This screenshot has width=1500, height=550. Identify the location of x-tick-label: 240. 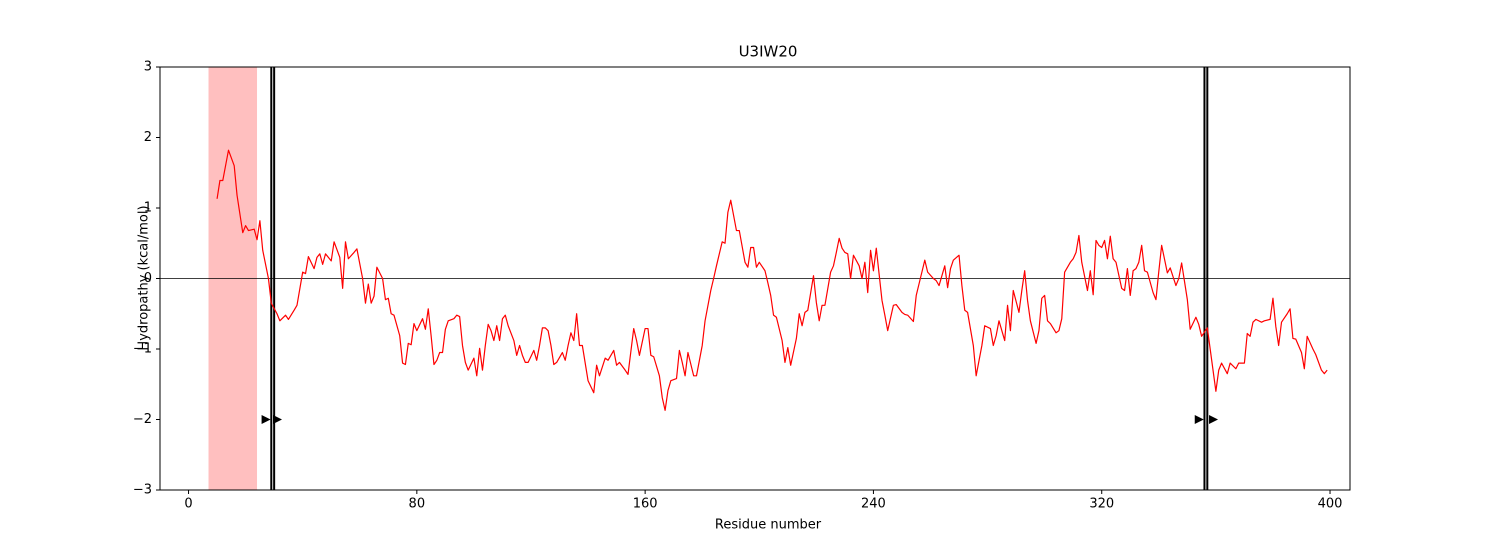
(873, 504).